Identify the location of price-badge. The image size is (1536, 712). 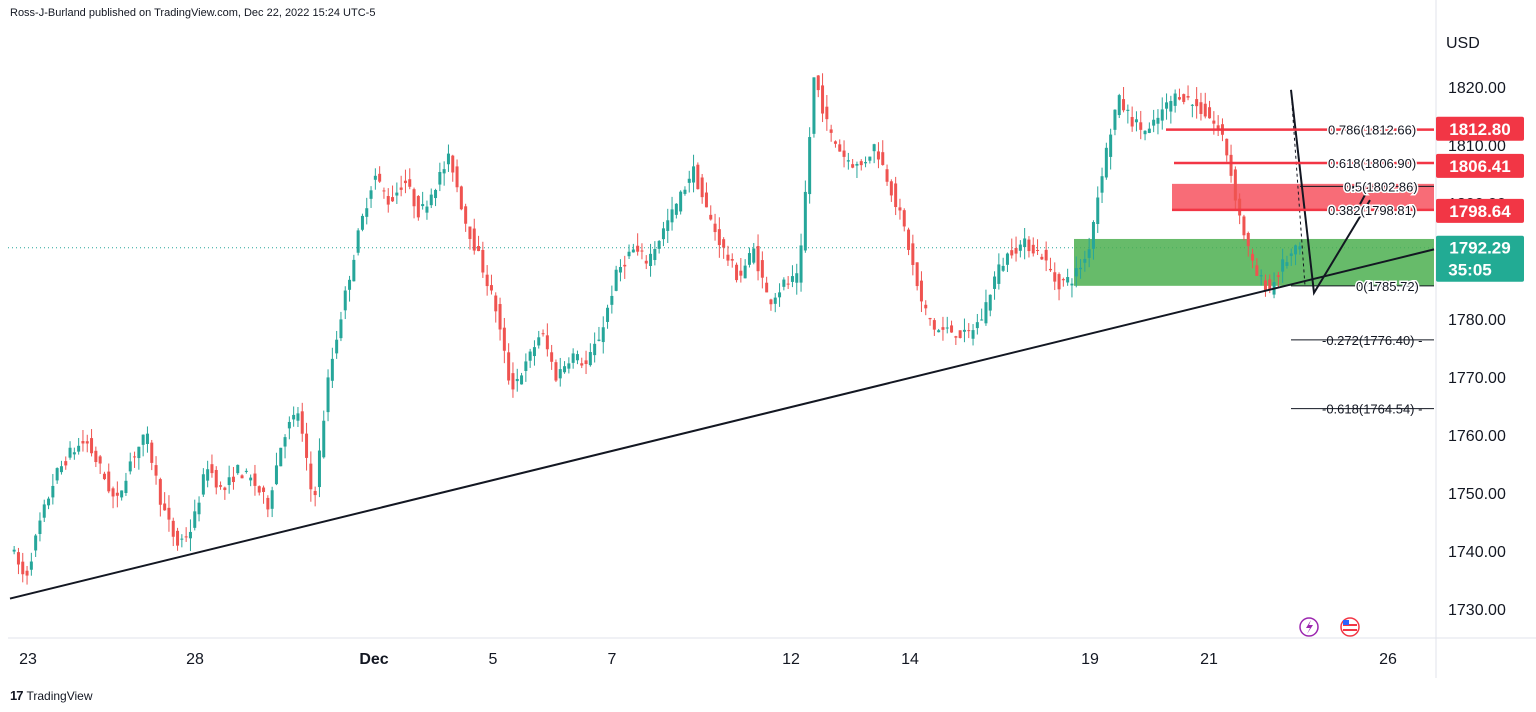
(1480, 210).